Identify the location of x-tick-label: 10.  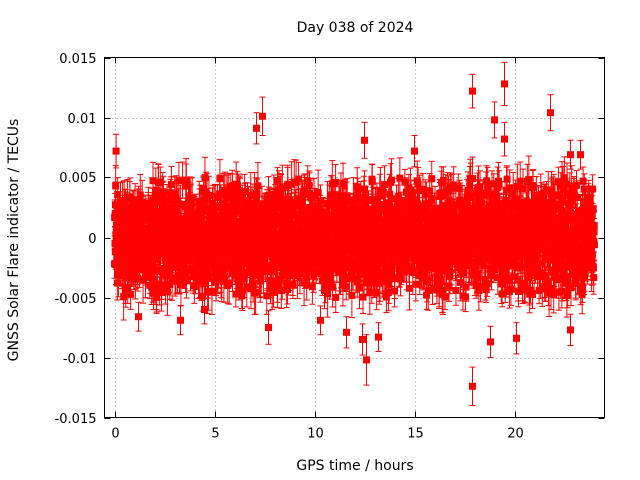
(315, 434).